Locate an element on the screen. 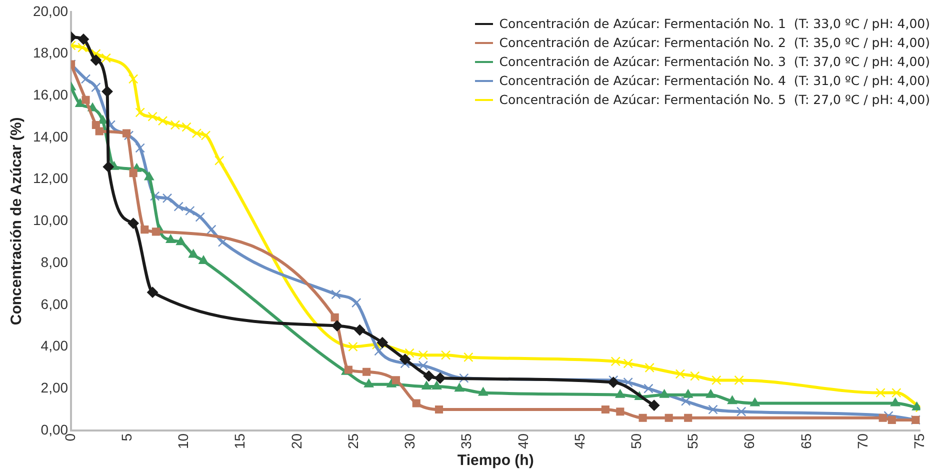 The image size is (940, 470). y-tick-label: 2,00 is located at coordinates (54, 387).